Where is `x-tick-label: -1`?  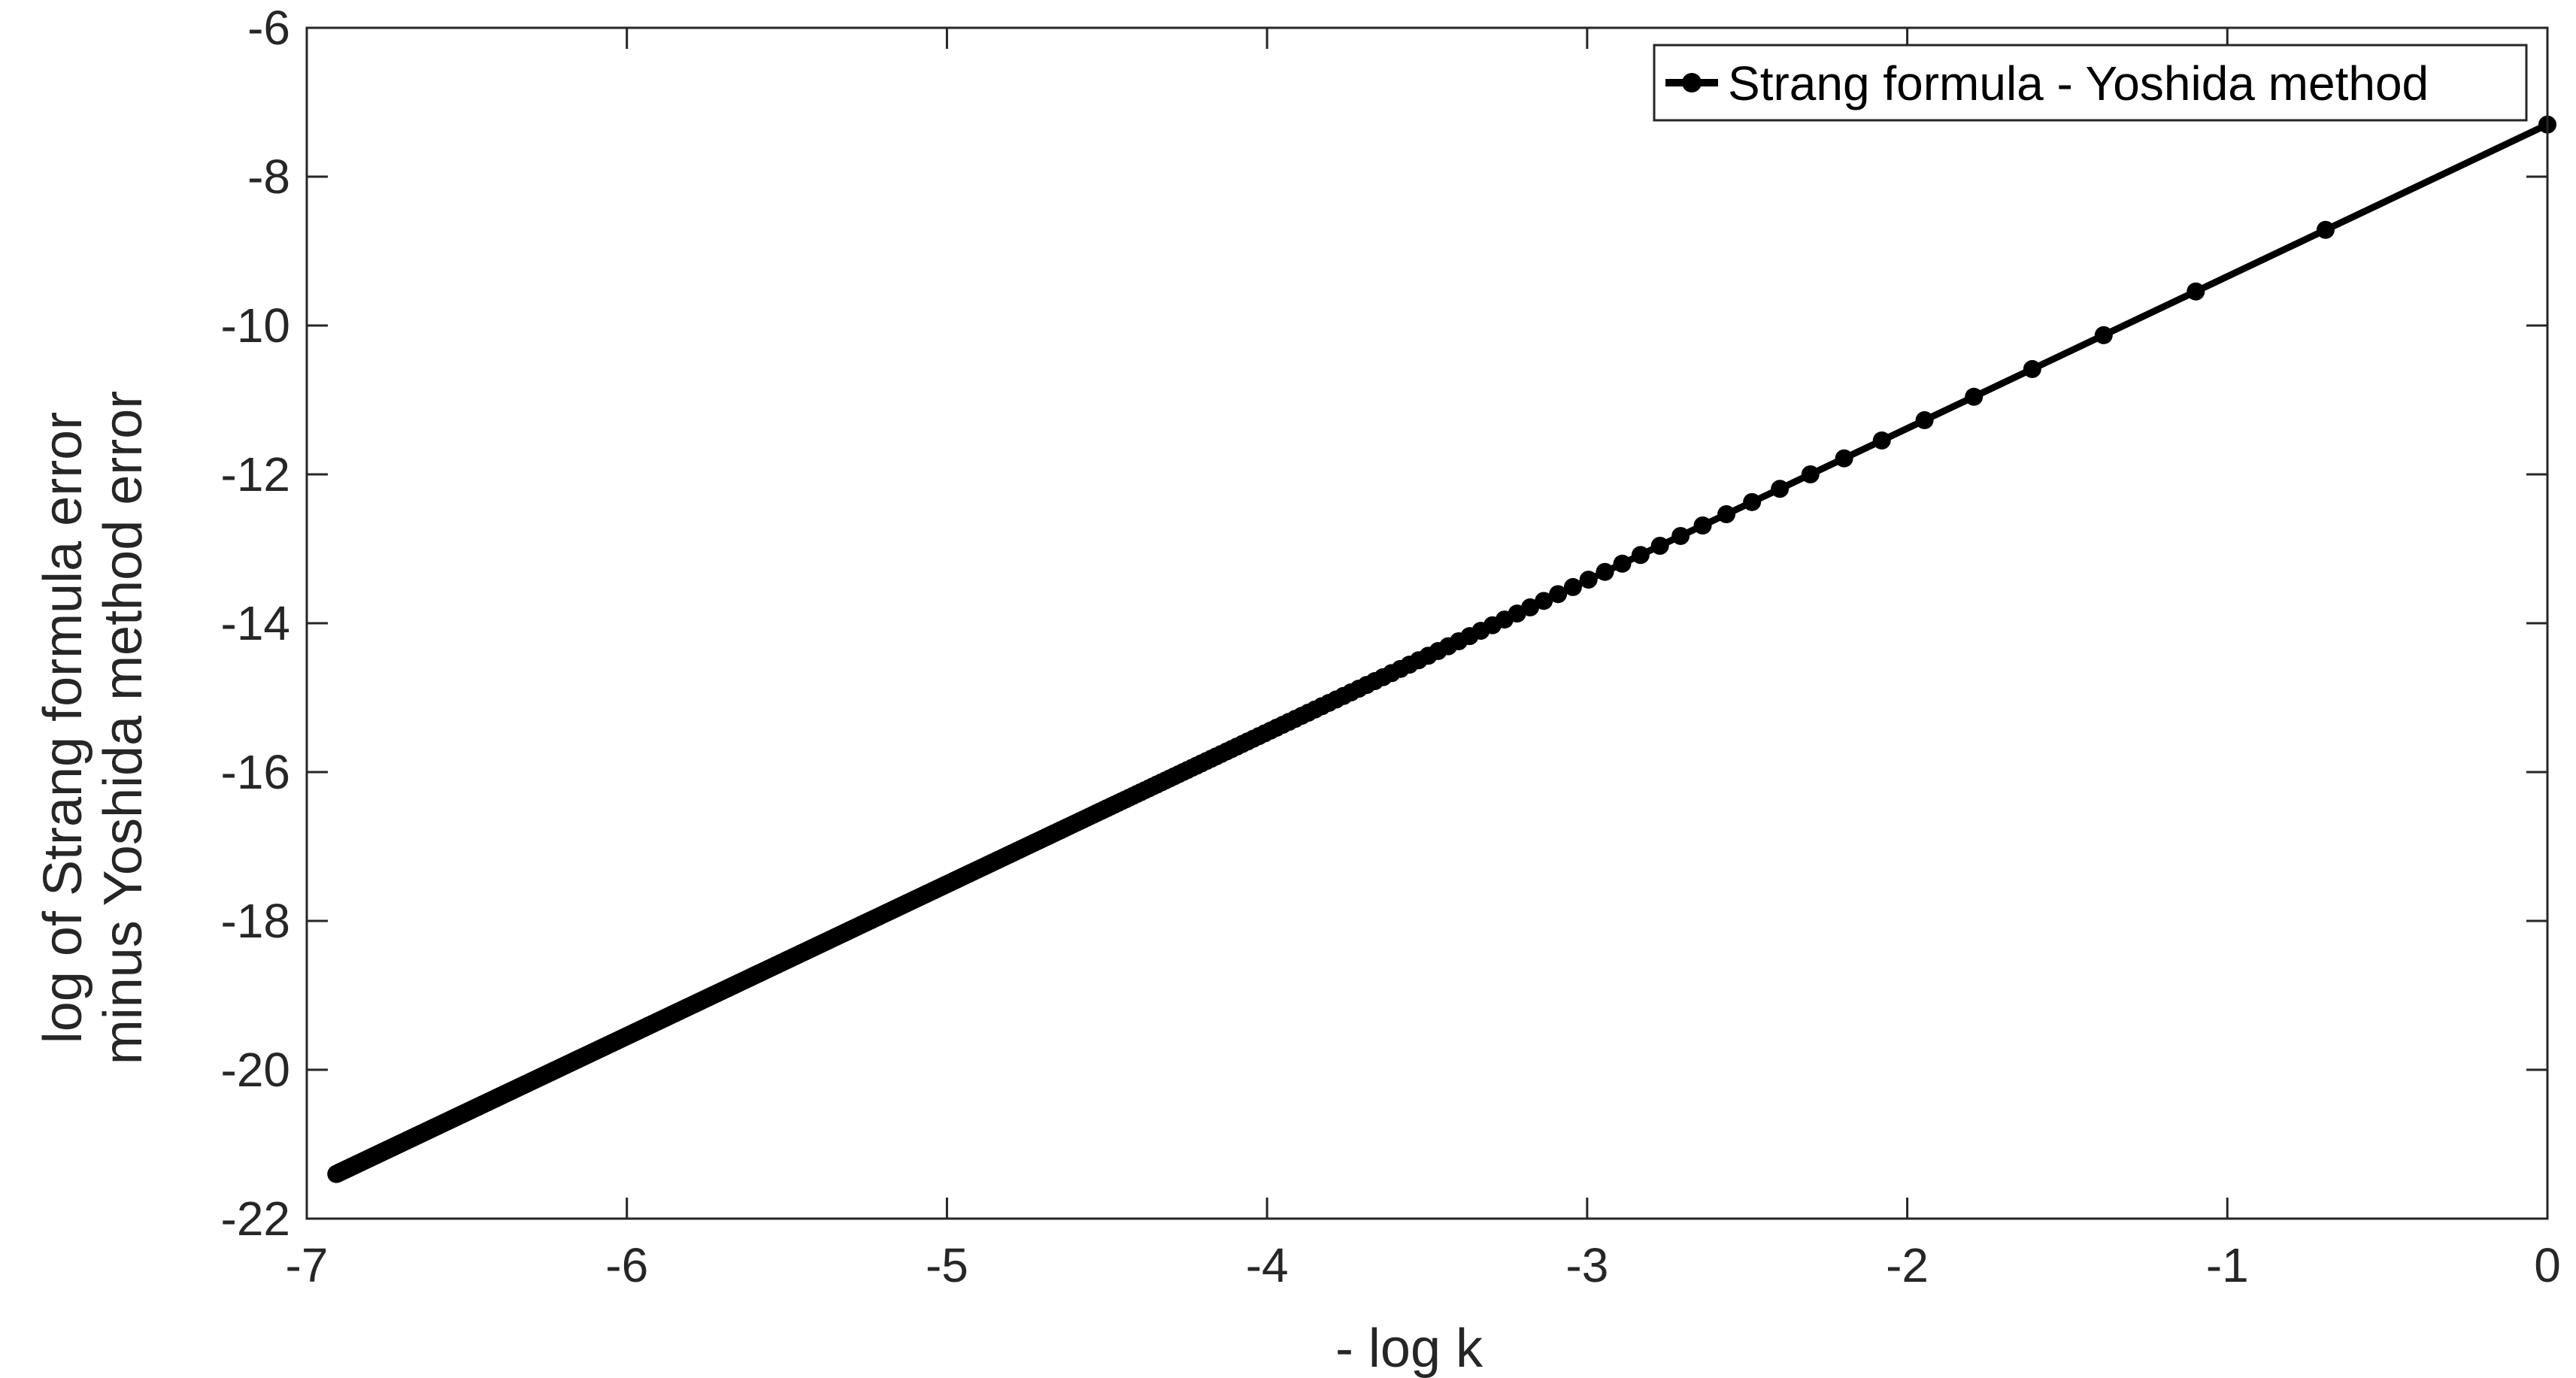 x-tick-label: -1 is located at coordinates (2227, 1265).